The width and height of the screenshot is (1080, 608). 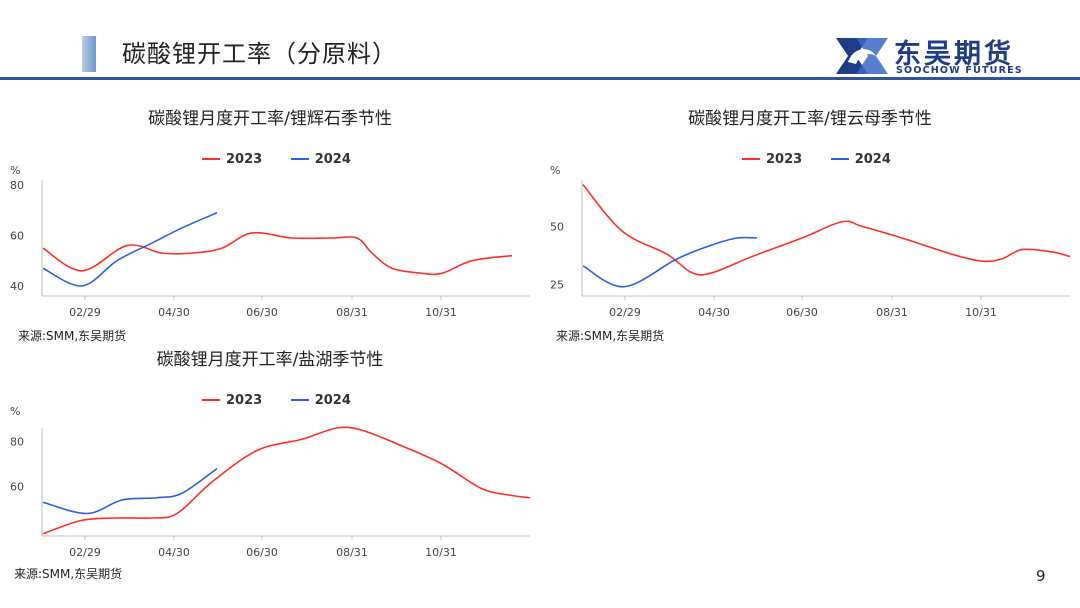 I want to click on chart-2-unit: %, so click(x=555, y=170).